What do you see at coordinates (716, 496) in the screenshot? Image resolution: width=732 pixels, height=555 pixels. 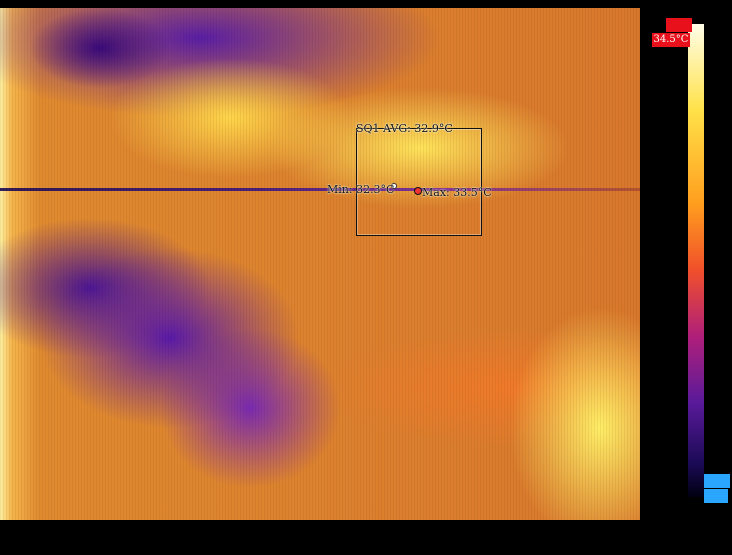 I see `scale-min-value` at bounding box center [716, 496].